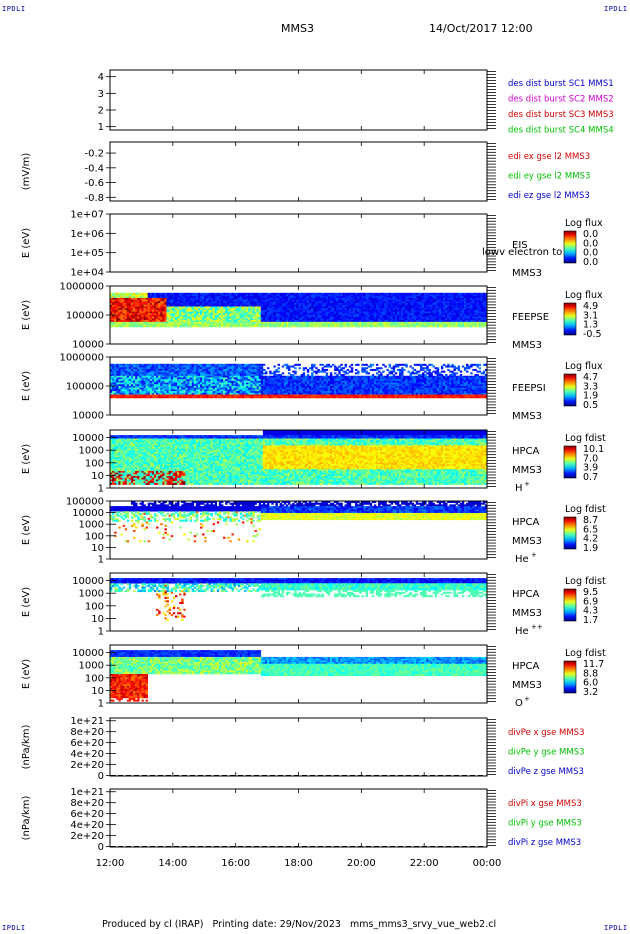 This screenshot has height=934, width=630. Describe the element at coordinates (549, 196) in the screenshot. I see `legend-entry: edi ez gse l2 MMS3` at that location.